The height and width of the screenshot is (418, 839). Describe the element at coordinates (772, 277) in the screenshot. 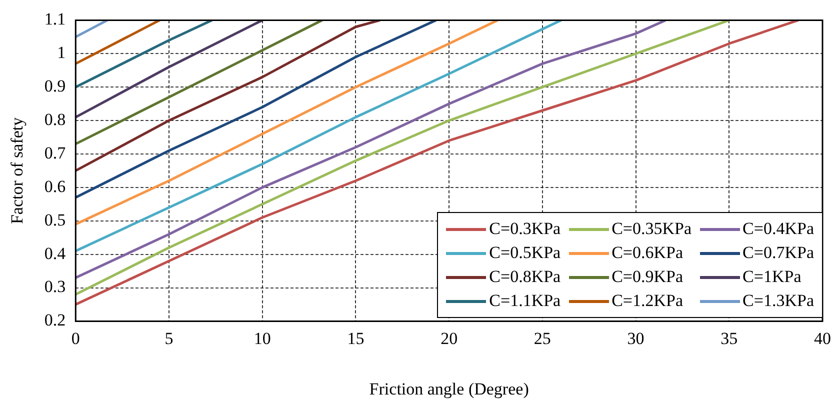

I see `legend-label: C=1KPa` at that location.